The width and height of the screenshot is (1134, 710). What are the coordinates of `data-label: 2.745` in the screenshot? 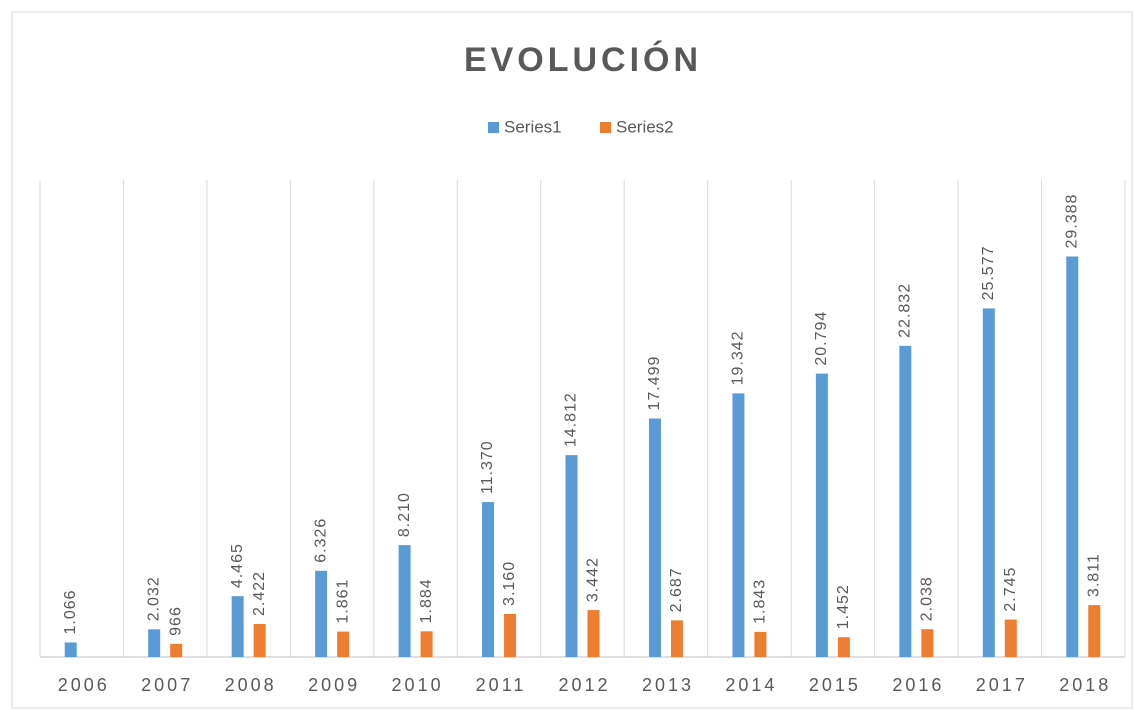 It's located at (1010, 589).